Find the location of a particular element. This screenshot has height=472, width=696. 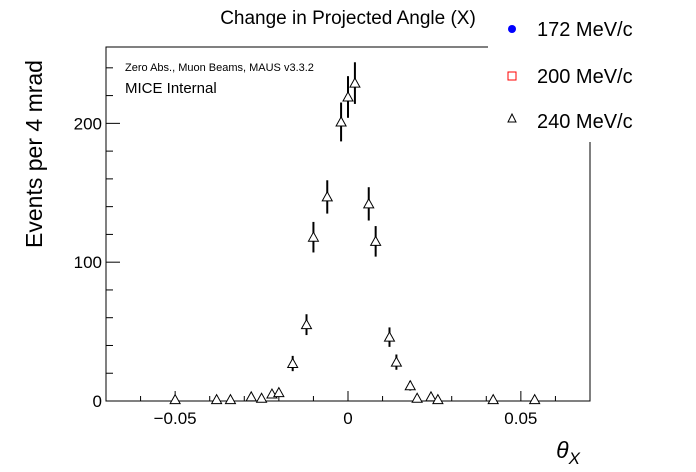

x-tick-label: 0.05 is located at coordinates (520, 418).